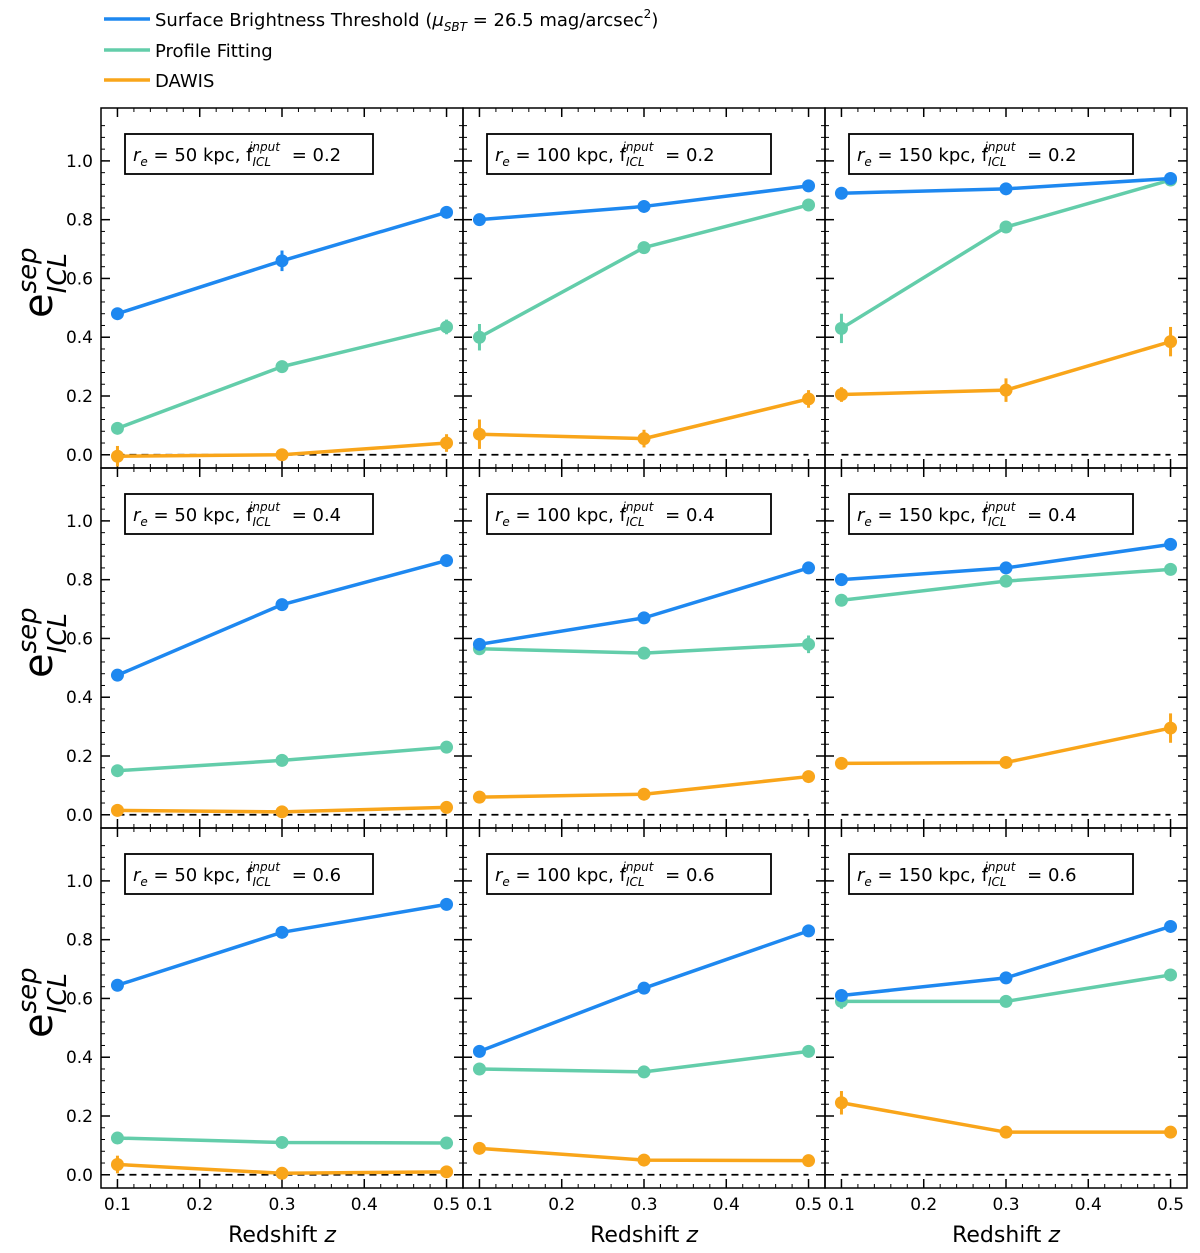 The image size is (1200, 1253). I want to click on parameter-label: re = 50 kpc, fICLinput = 0.2, so click(237, 154).